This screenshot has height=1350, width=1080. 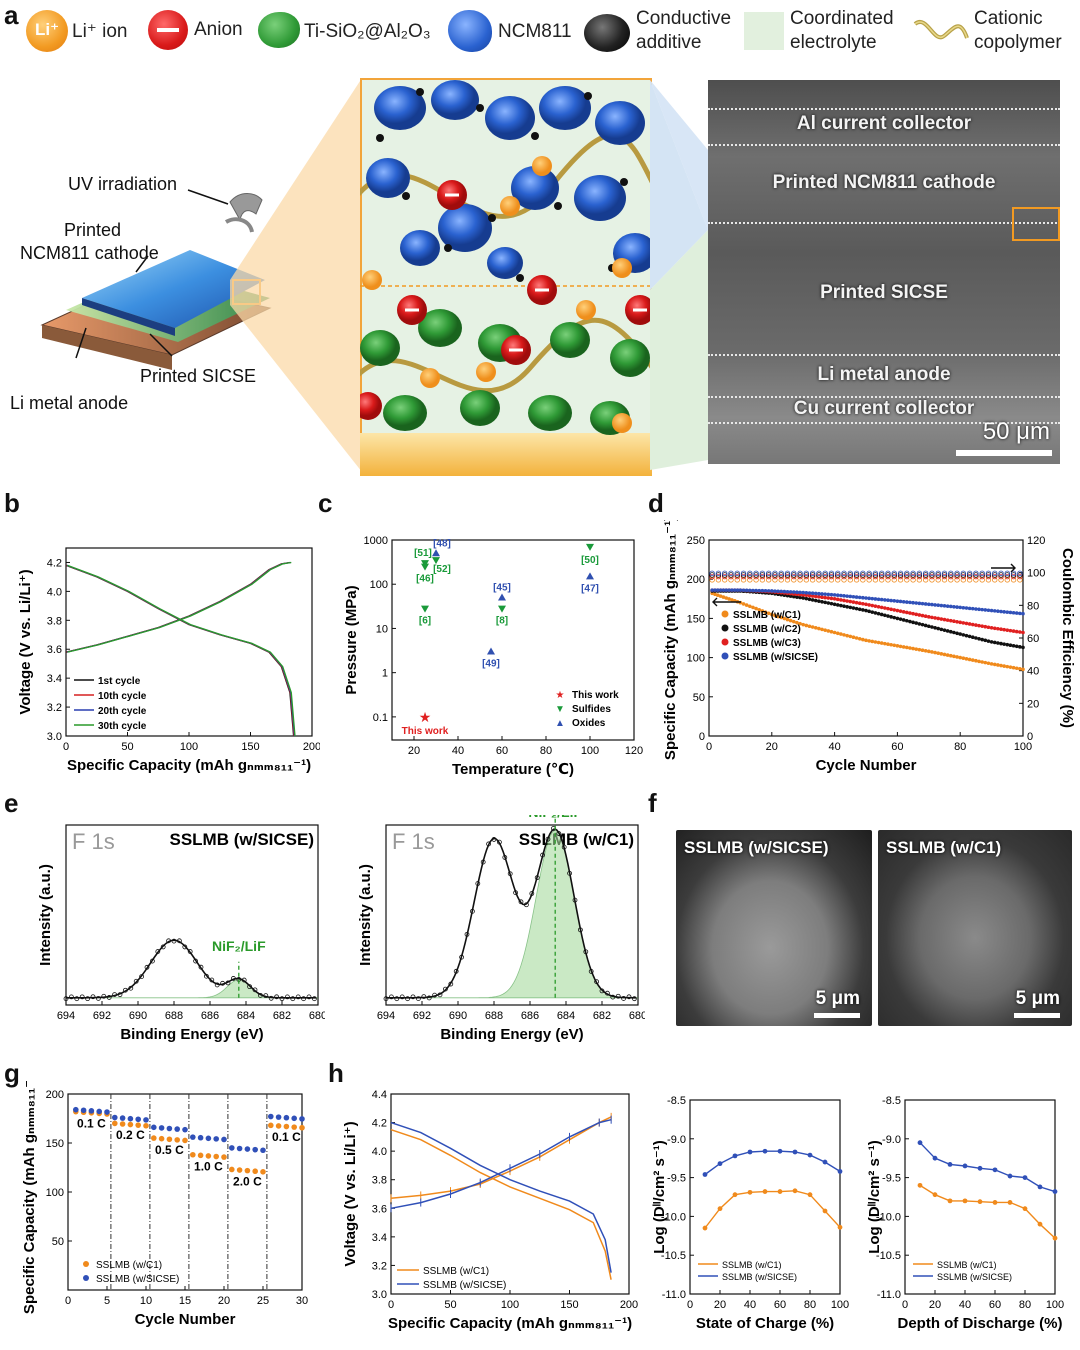 What do you see at coordinates (494, 1016) in the screenshot?
I see `x-tick-label: 688` at bounding box center [494, 1016].